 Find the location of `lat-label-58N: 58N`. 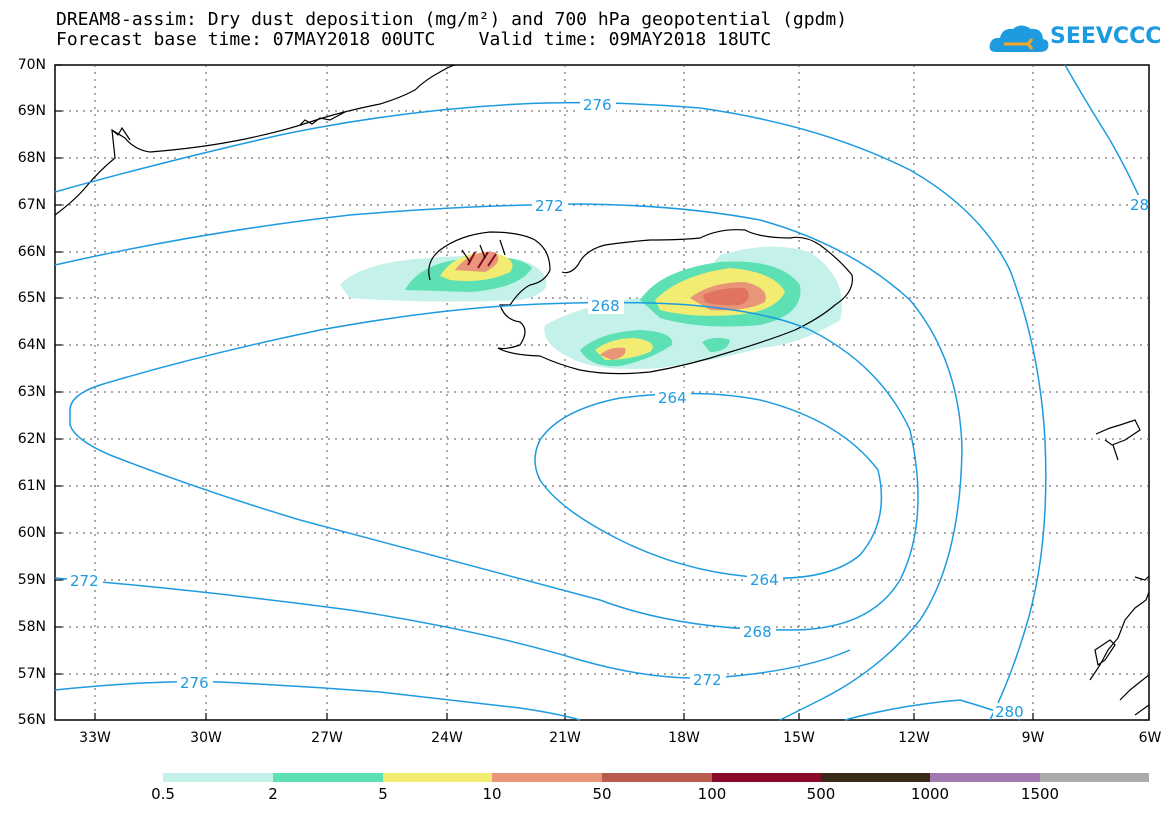

lat-label-58N: 58N is located at coordinates (31, 627).